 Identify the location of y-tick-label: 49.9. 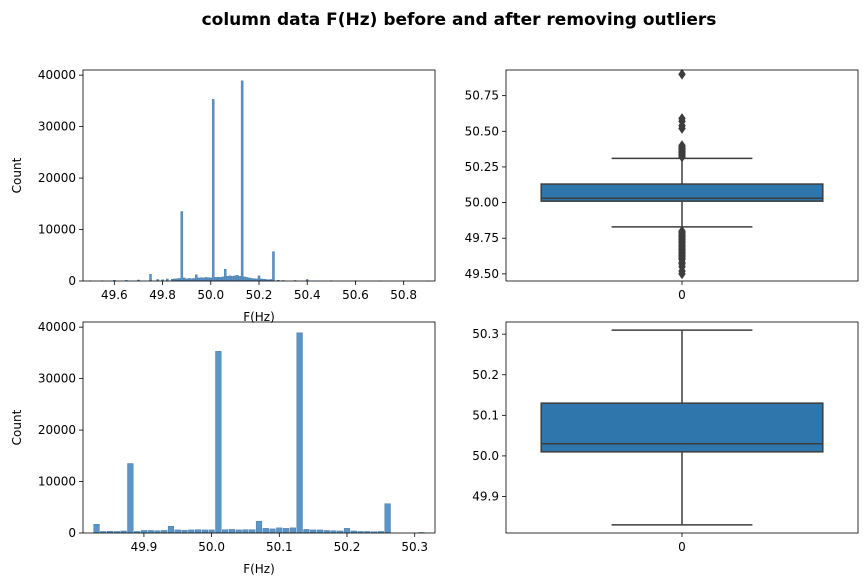
(485, 496).